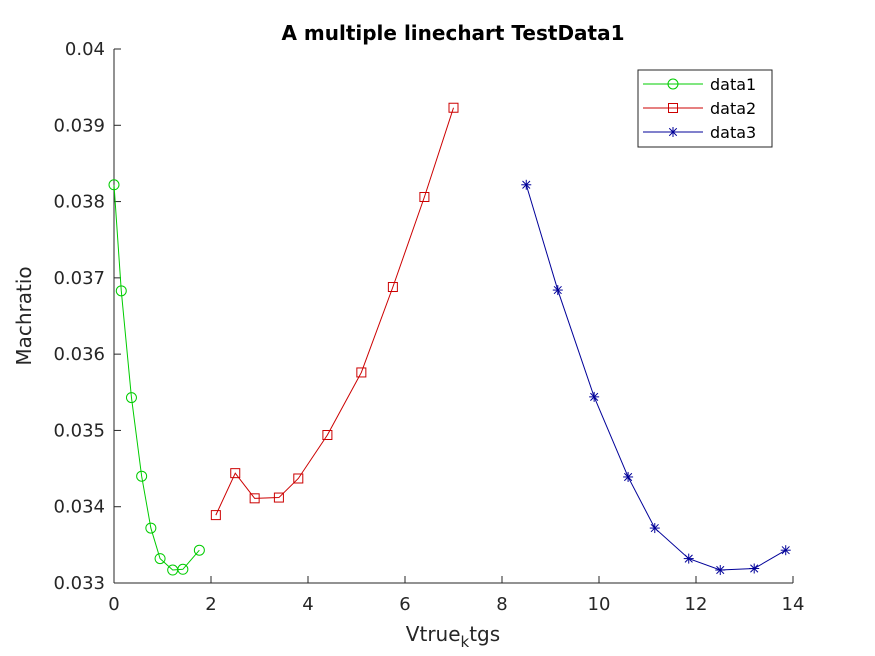 This screenshot has height=656, width=875. What do you see at coordinates (599, 604) in the screenshot?
I see `x-tick-label: 10` at bounding box center [599, 604].